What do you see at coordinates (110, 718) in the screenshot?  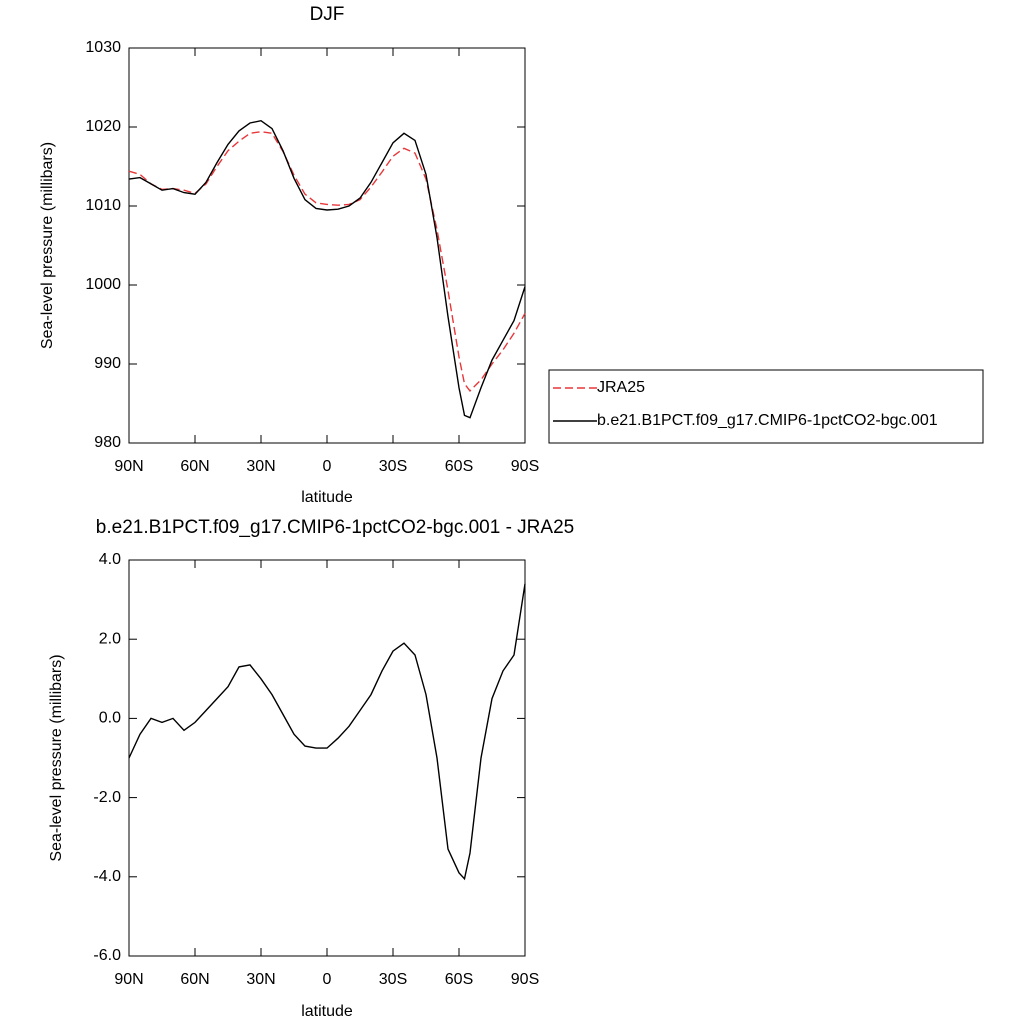 I see `y-tick-label: 0.0` at bounding box center [110, 718].